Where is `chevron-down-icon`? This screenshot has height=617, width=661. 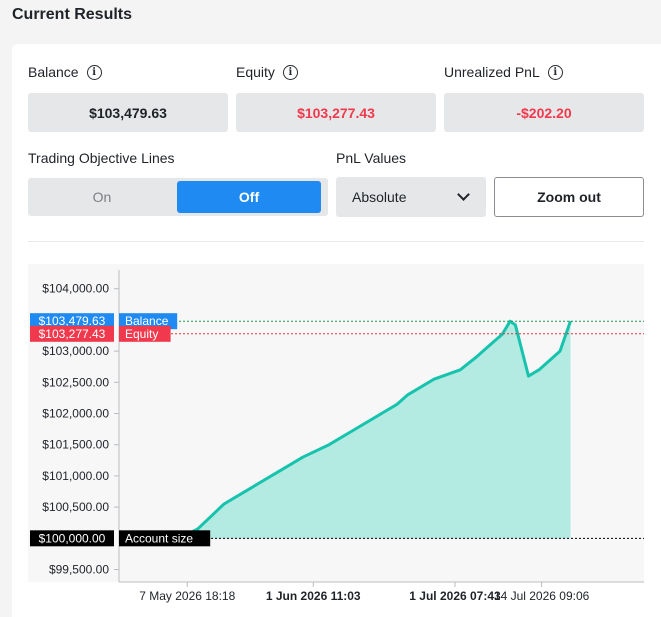 chevron-down-icon is located at coordinates (463, 194).